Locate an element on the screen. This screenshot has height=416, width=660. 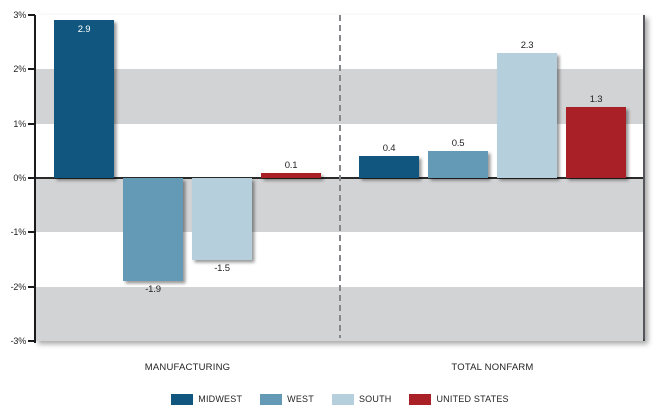
bar-south-manufacturing is located at coordinates (222, 219).